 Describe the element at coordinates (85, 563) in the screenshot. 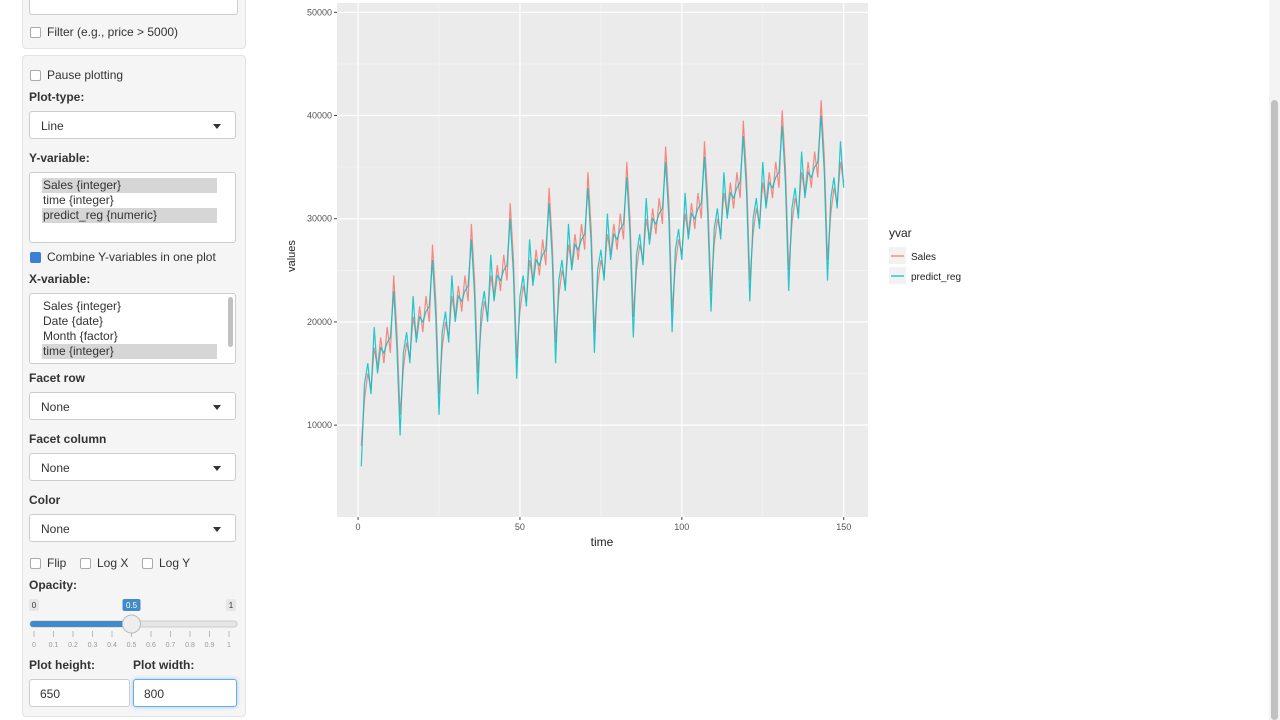

I see `logx-checkbox` at that location.